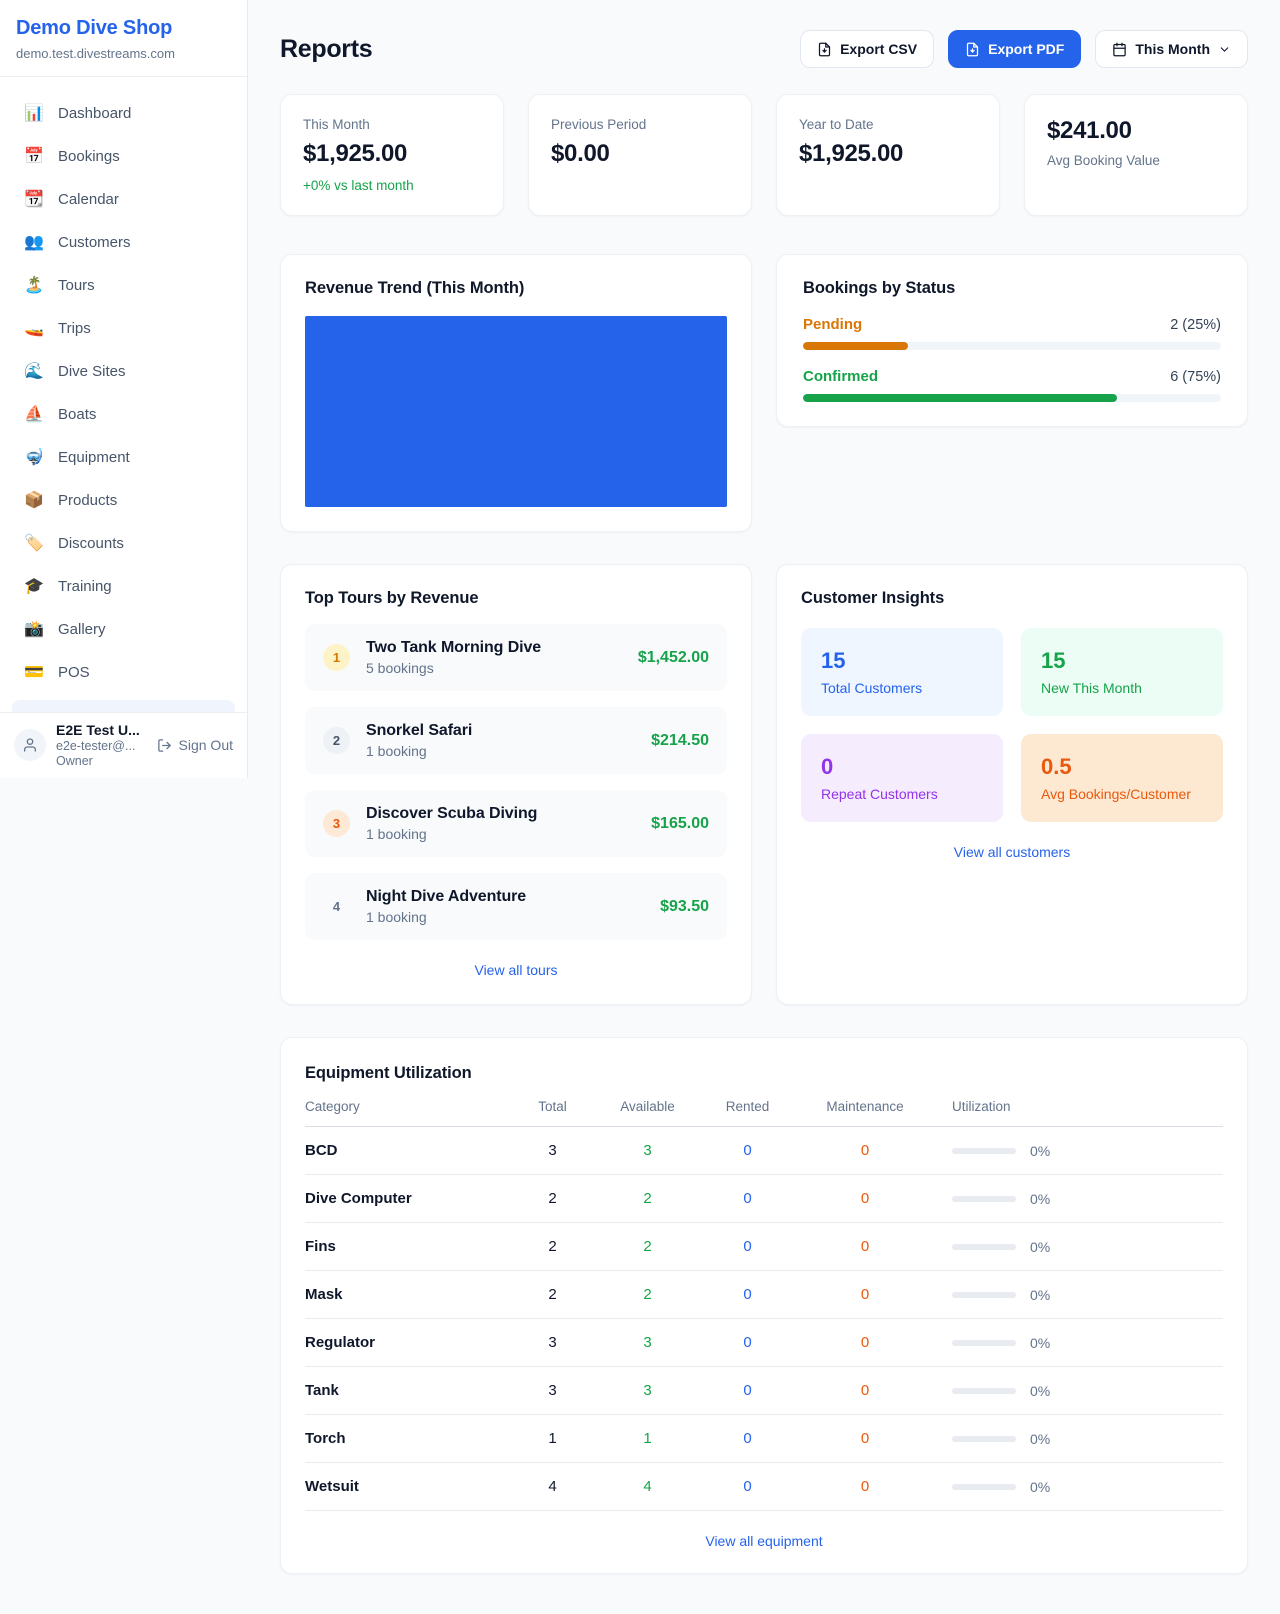 The width and height of the screenshot is (1280, 1614). What do you see at coordinates (1053, 660) in the screenshot?
I see `tile-value: 15` at bounding box center [1053, 660].